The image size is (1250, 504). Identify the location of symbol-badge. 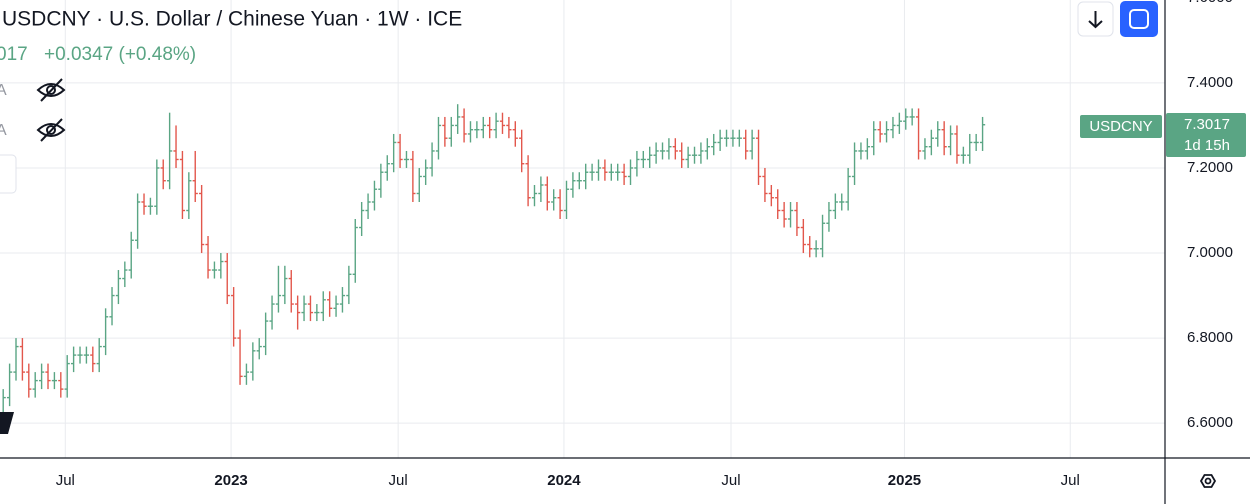
(1121, 126).